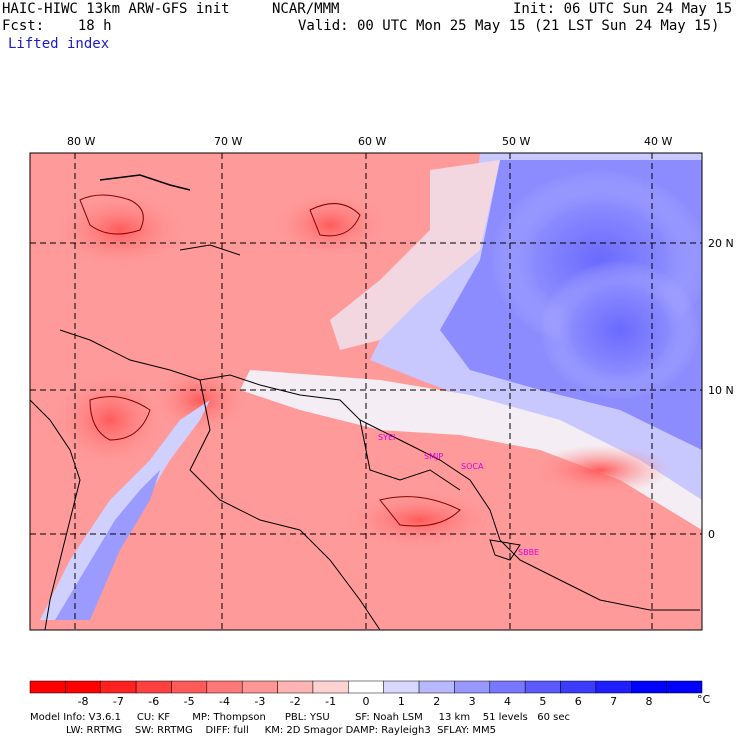 This screenshot has height=740, width=740. What do you see at coordinates (386, 437) in the screenshot?
I see `station-label: SYEI` at bounding box center [386, 437].